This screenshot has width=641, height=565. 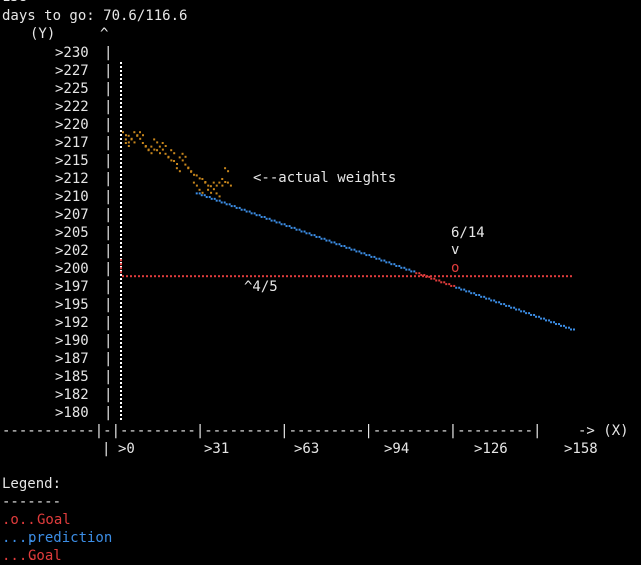 I want to click on legend-goal2-label: Goal, so click(x=45, y=556).